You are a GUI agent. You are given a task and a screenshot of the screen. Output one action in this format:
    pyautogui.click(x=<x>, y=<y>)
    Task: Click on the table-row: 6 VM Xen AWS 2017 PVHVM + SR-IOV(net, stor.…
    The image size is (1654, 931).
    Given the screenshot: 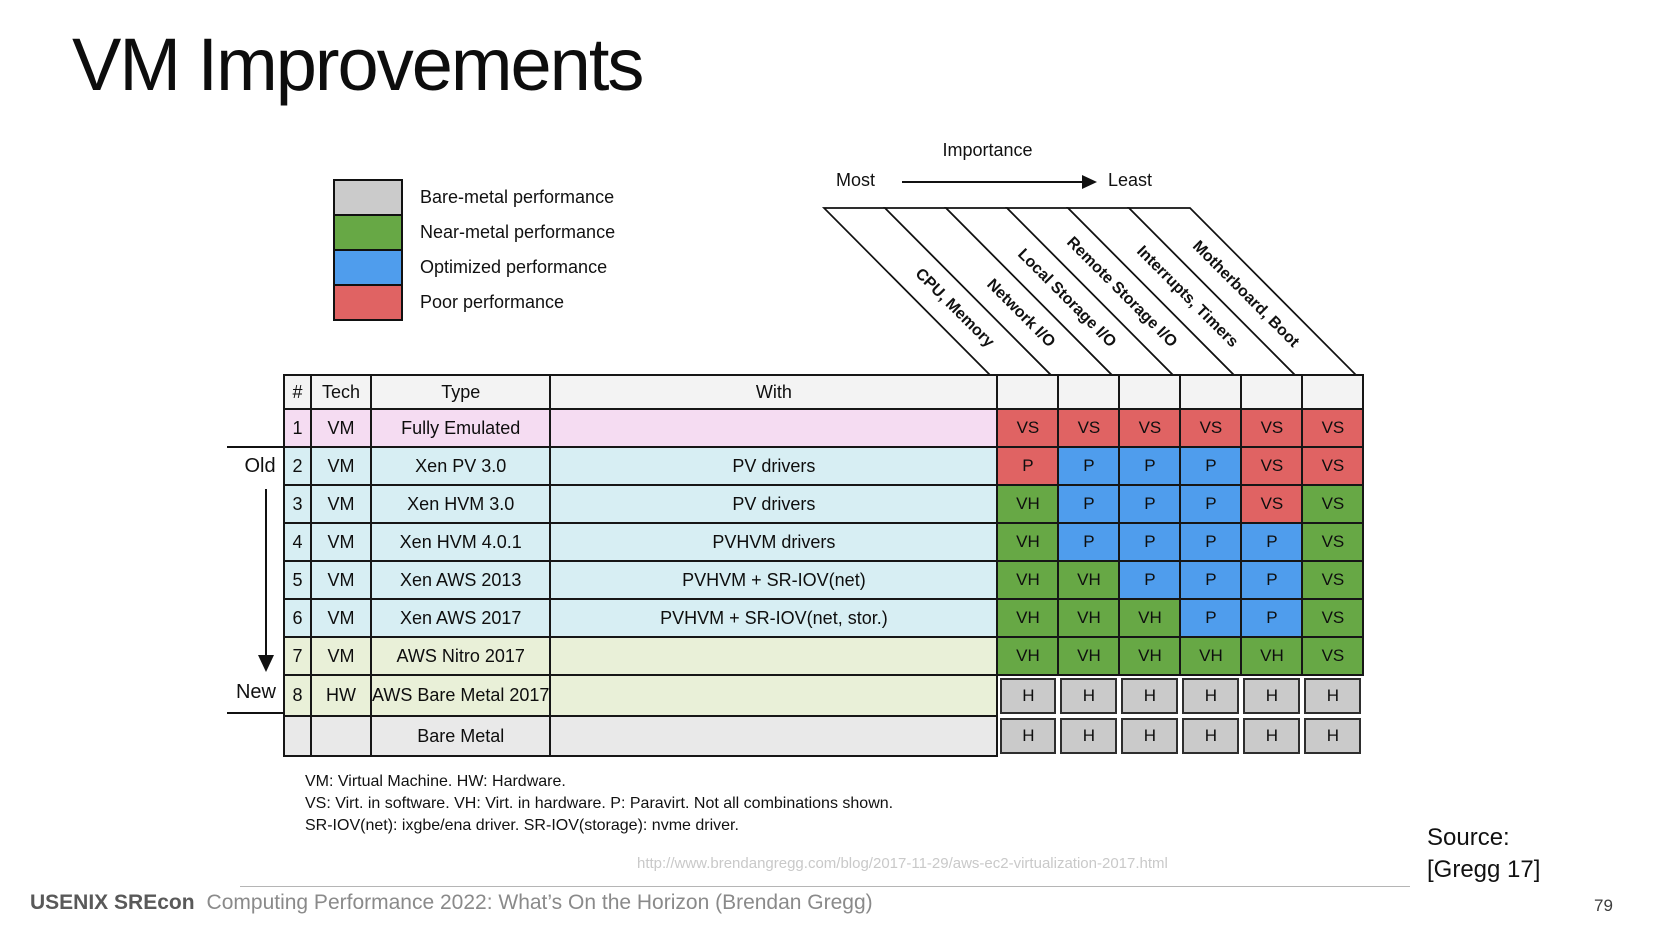 What is the action you would take?
    pyautogui.click(x=824, y=618)
    